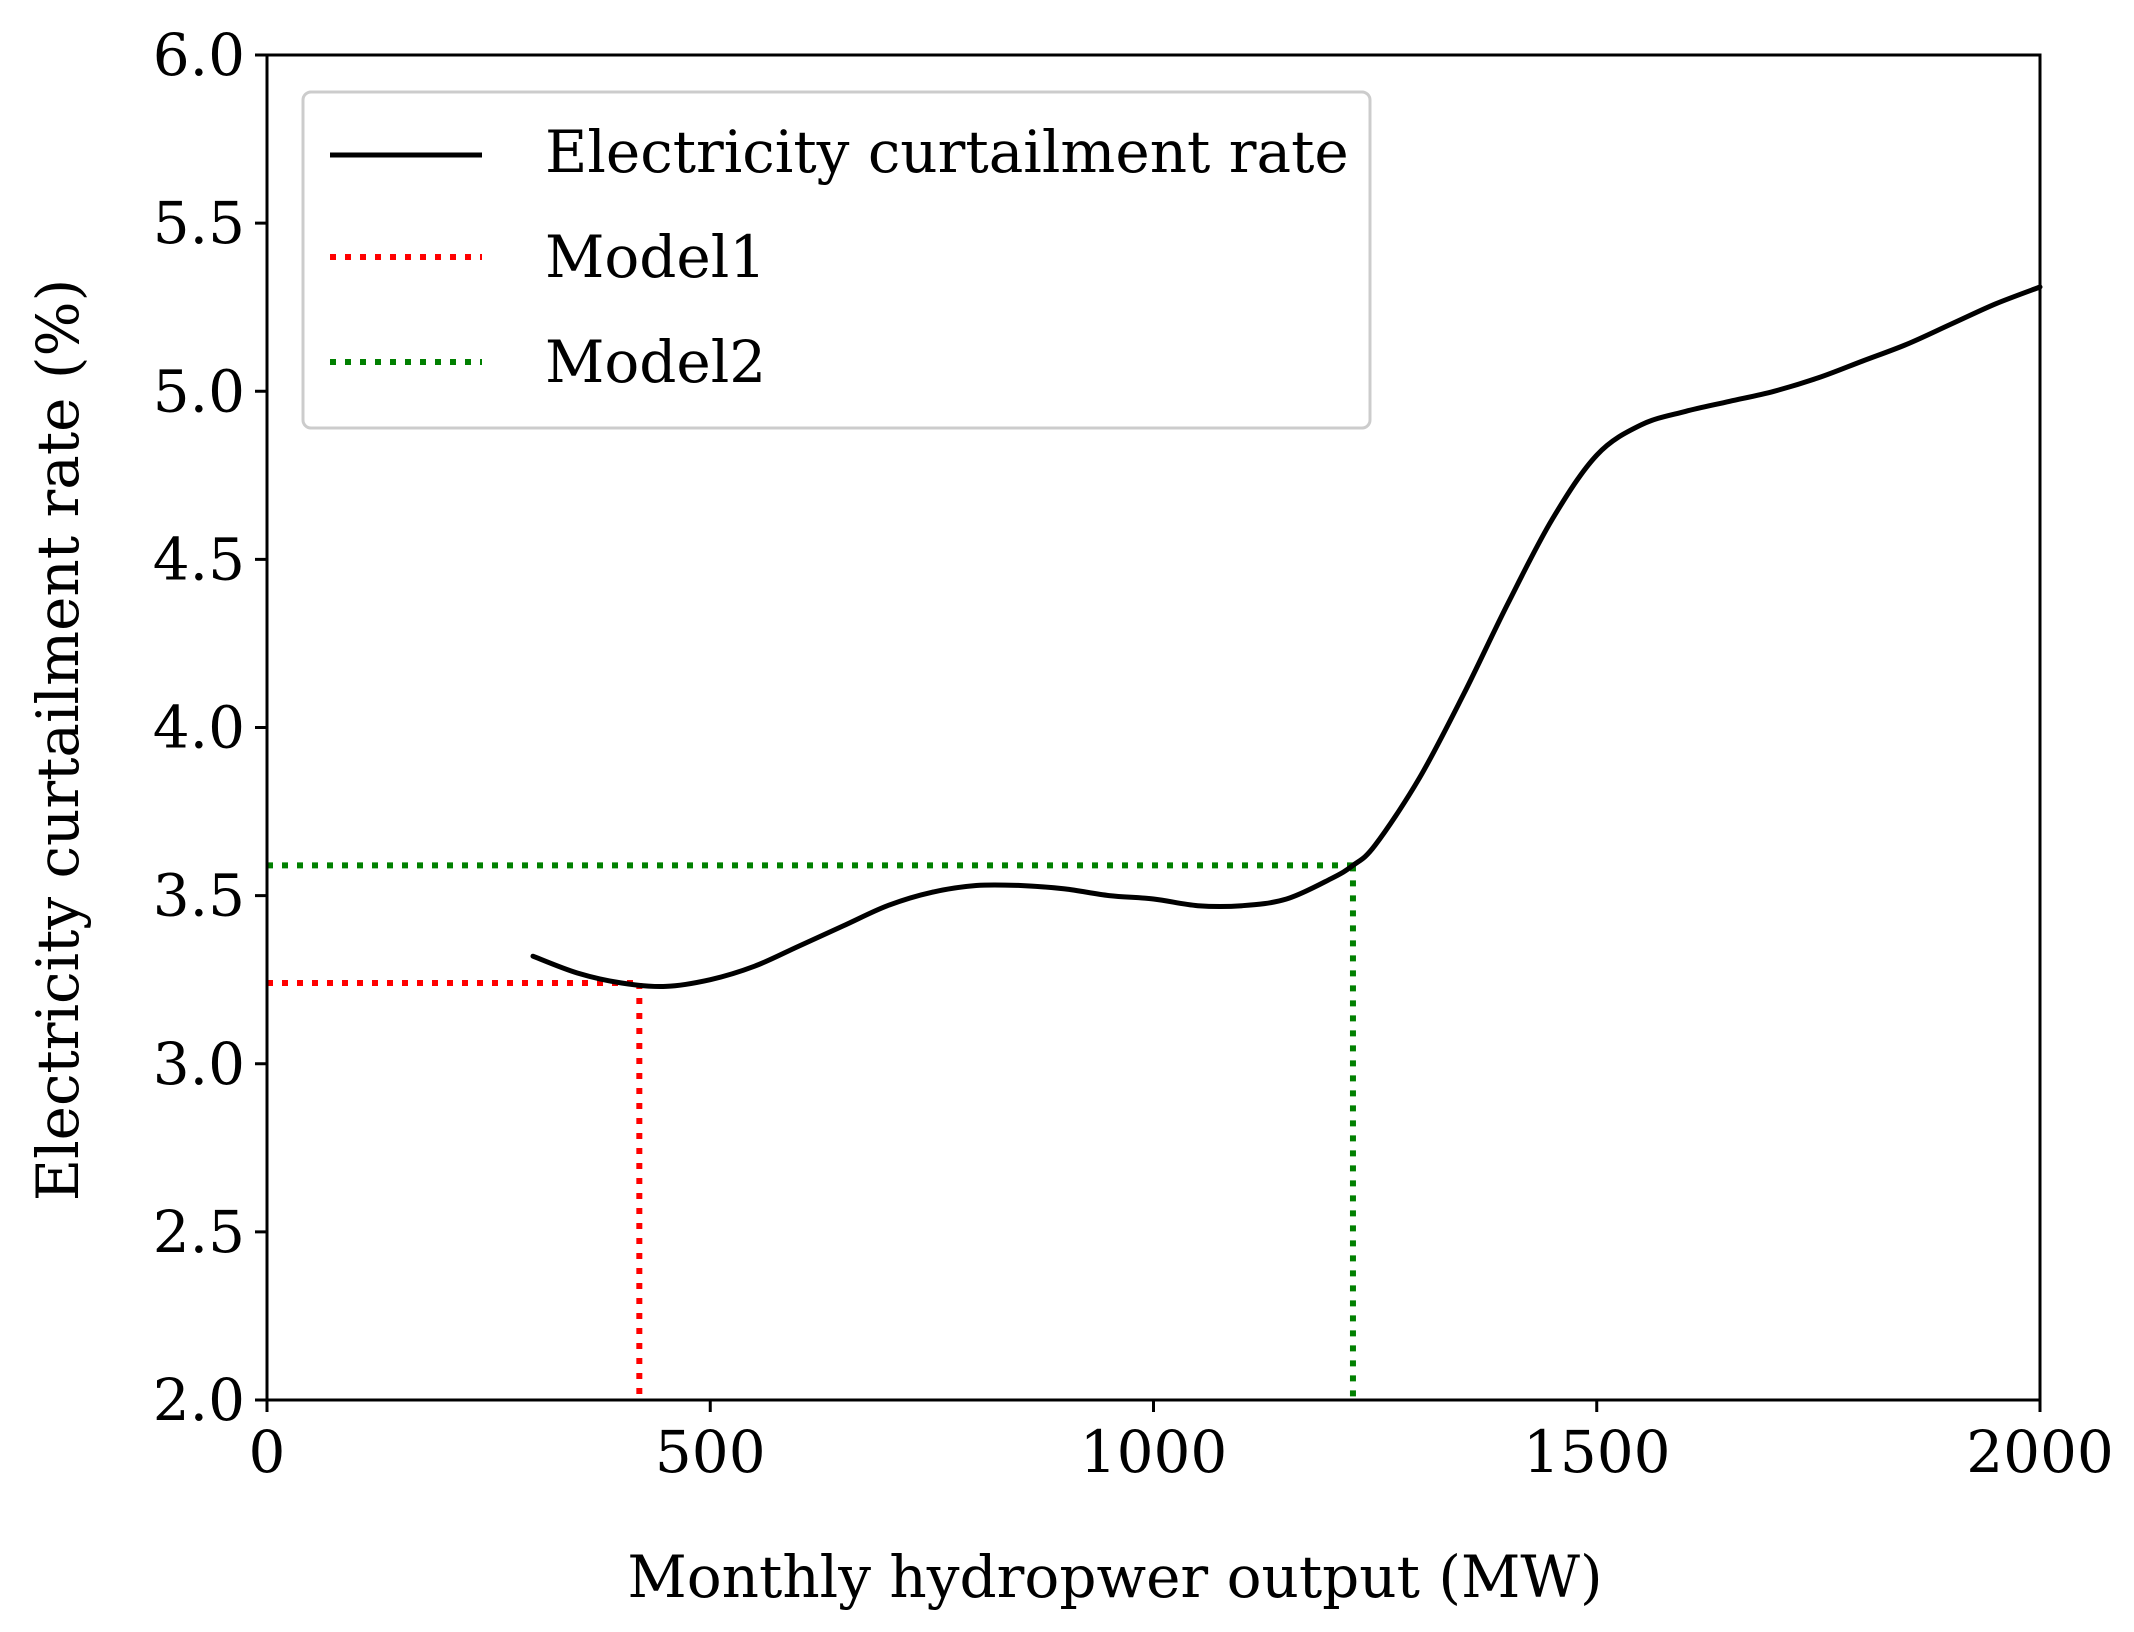  What do you see at coordinates (1114, 1577) in the screenshot?
I see `x-axis-label: Monthly hydropwer output (MW)` at bounding box center [1114, 1577].